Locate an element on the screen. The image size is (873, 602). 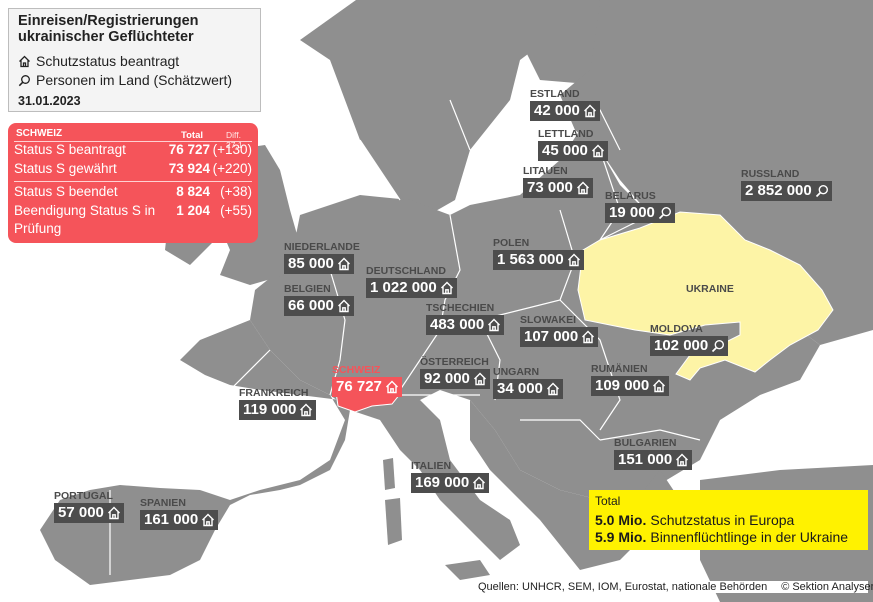
swiss-row-label: Status S gewährt is located at coordinates (65, 168).